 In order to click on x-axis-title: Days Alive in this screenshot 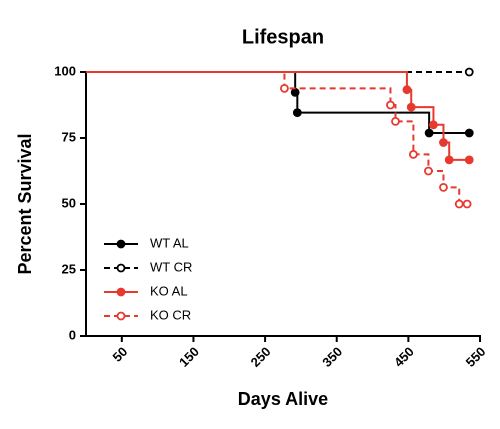, I will do `click(283, 399)`.